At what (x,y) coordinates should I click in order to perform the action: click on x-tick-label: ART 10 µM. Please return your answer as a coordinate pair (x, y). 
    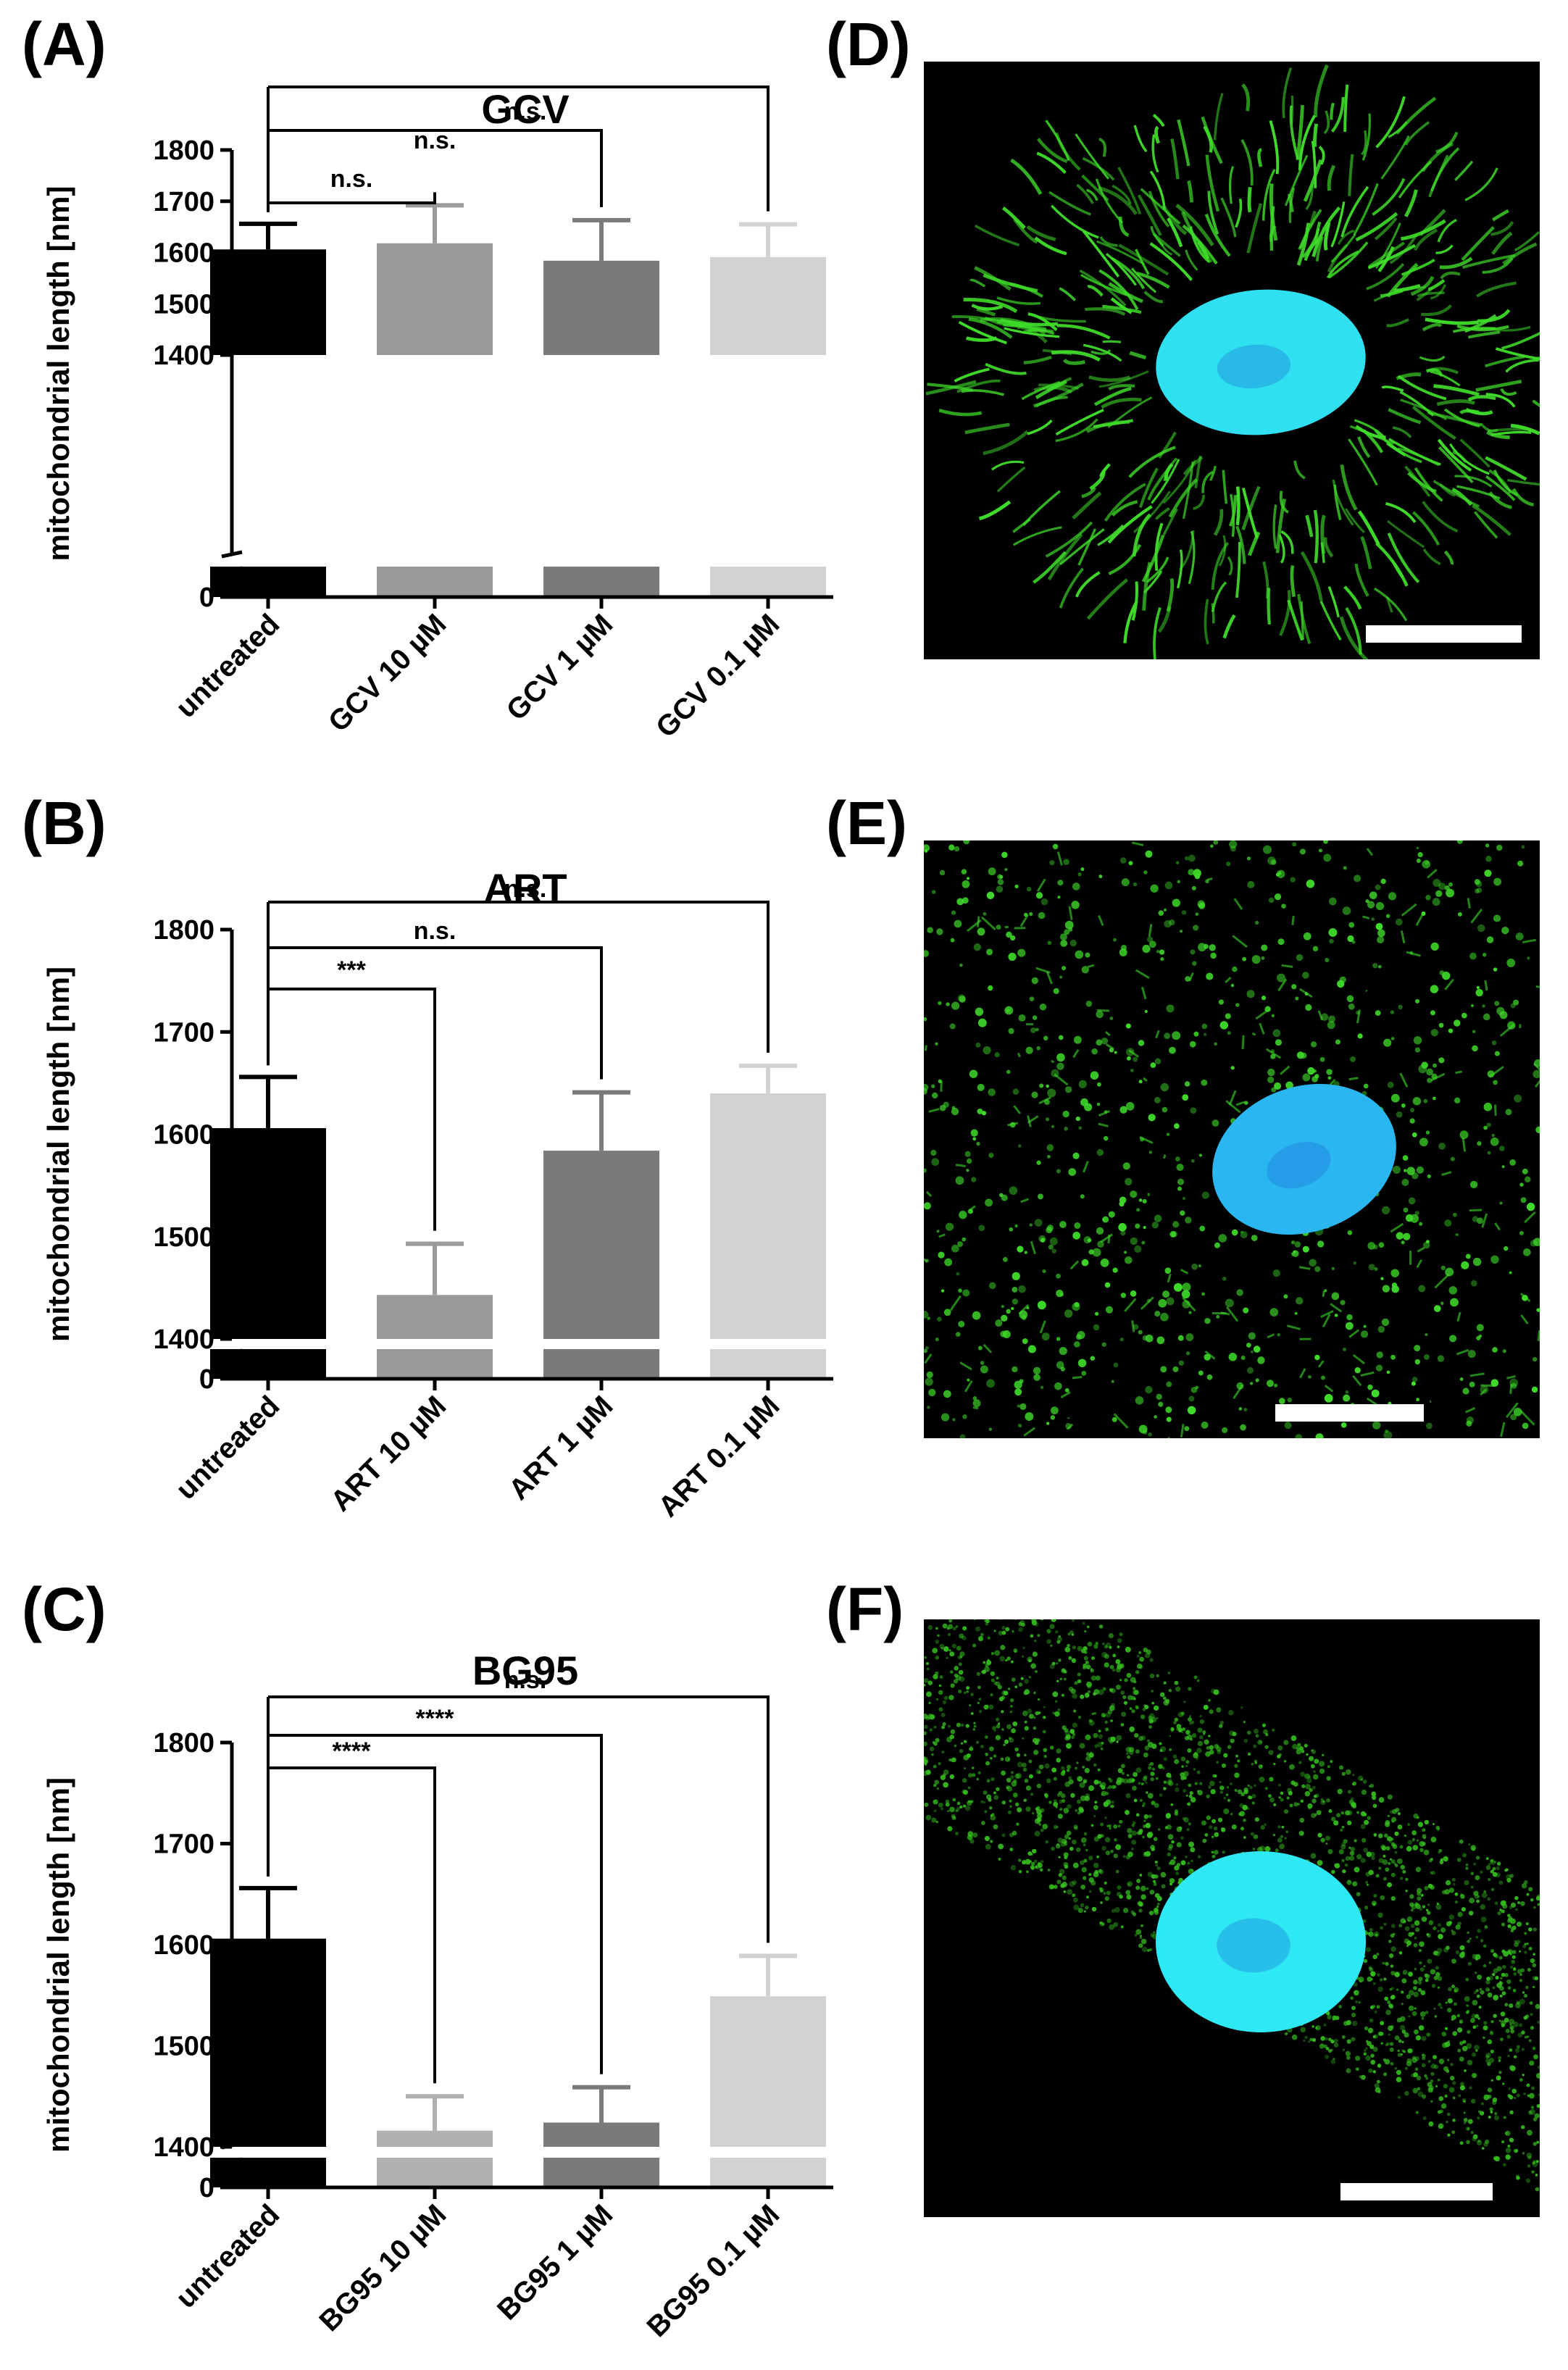
    Looking at the image, I should click on (388, 1453).